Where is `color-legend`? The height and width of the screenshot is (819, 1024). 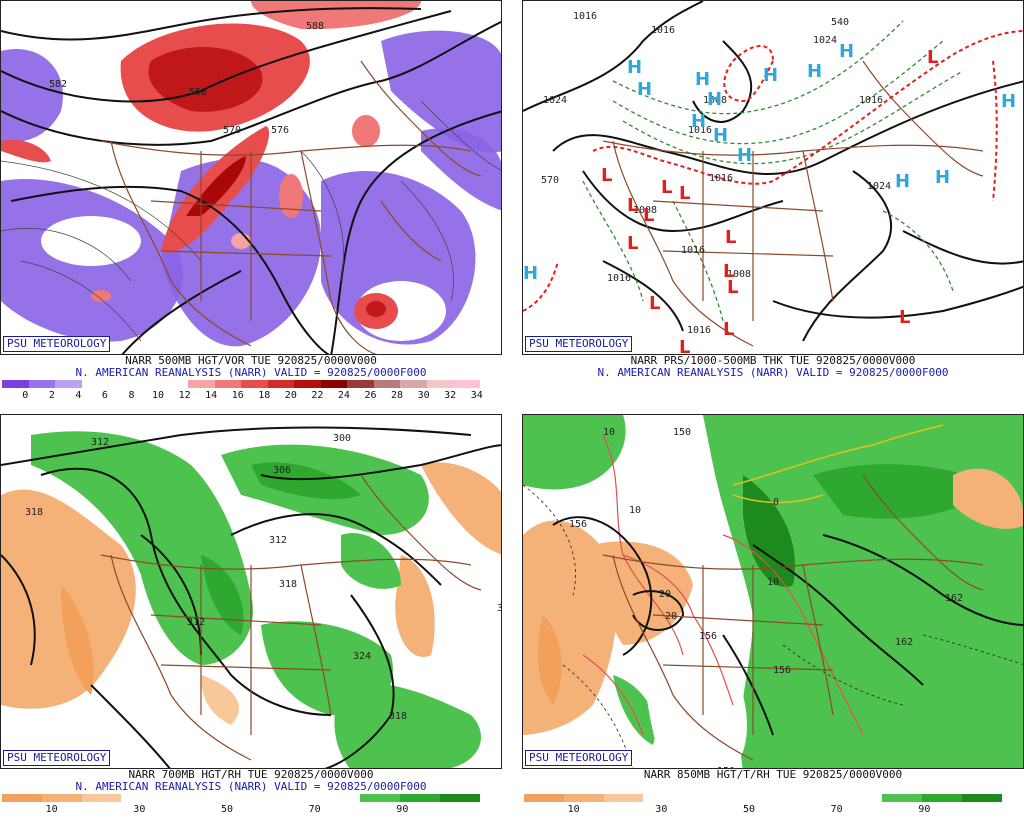
color-legend is located at coordinates (241, 384).